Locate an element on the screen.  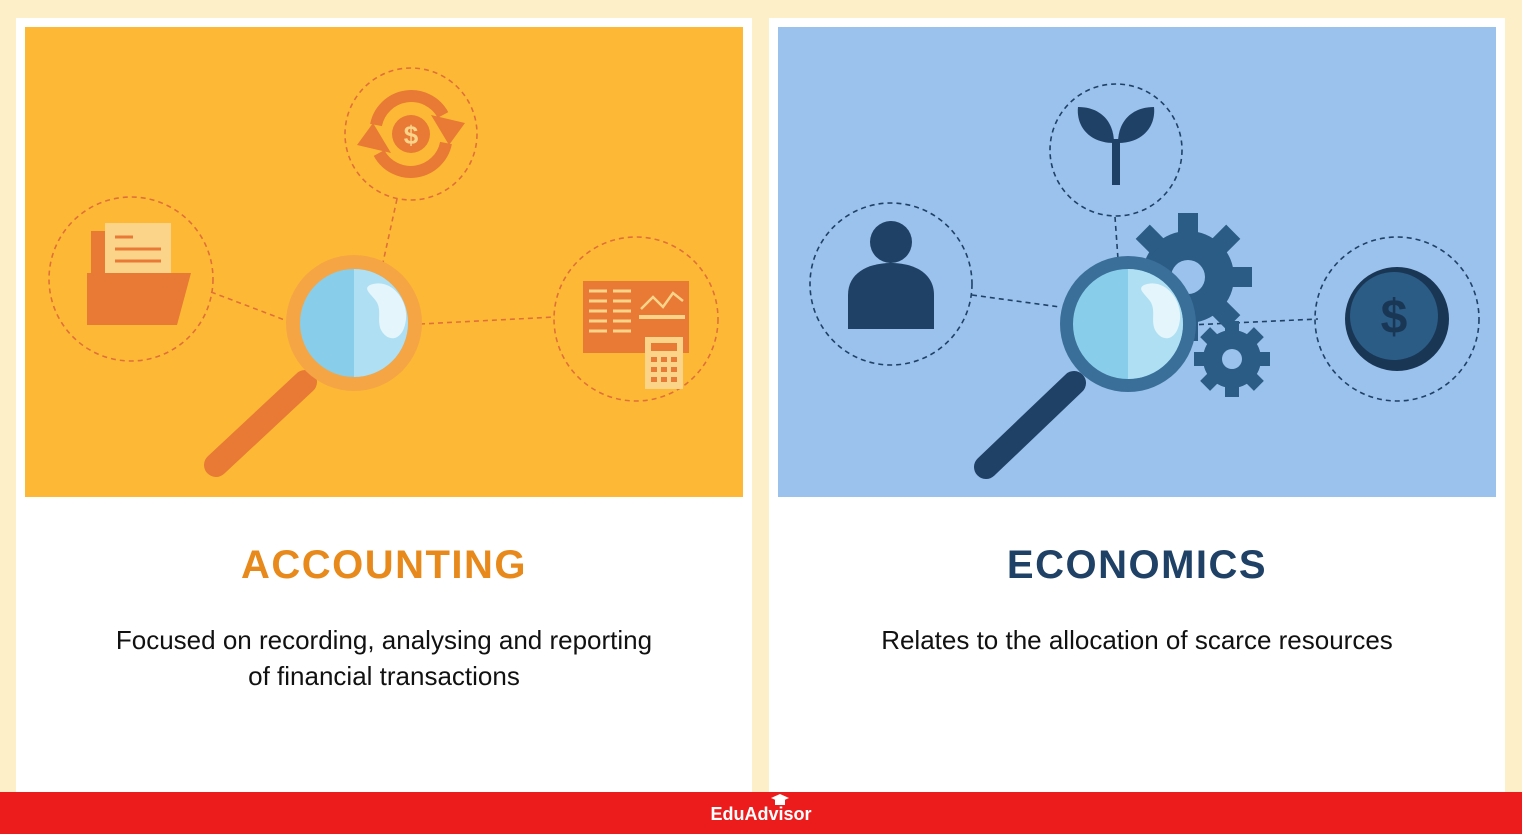
dollar-coin-icon: $ is located at coordinates (1397, 319).